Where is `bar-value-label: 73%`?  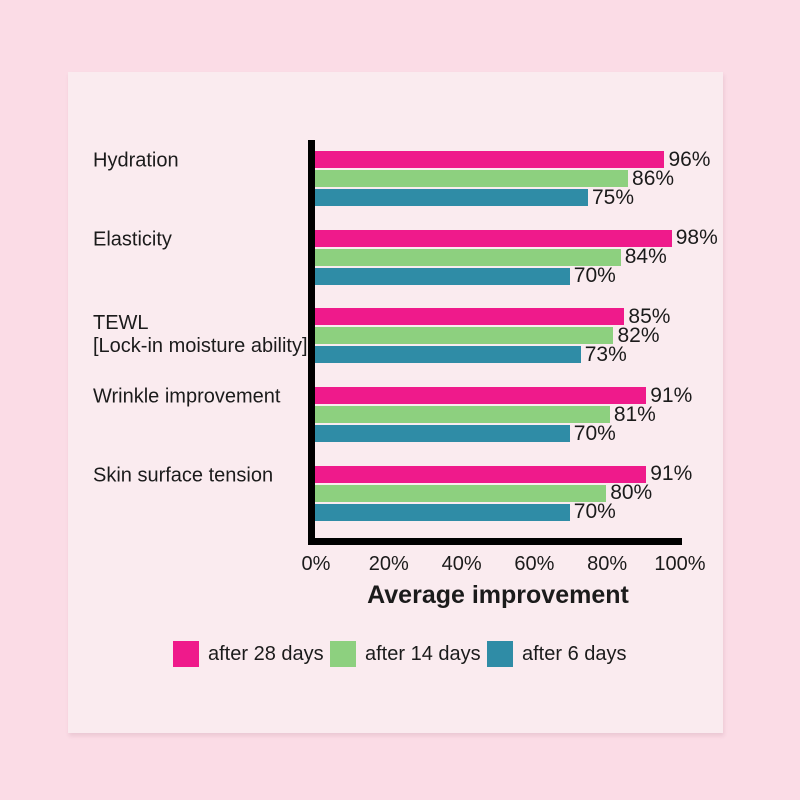 bar-value-label: 73% is located at coordinates (605, 354).